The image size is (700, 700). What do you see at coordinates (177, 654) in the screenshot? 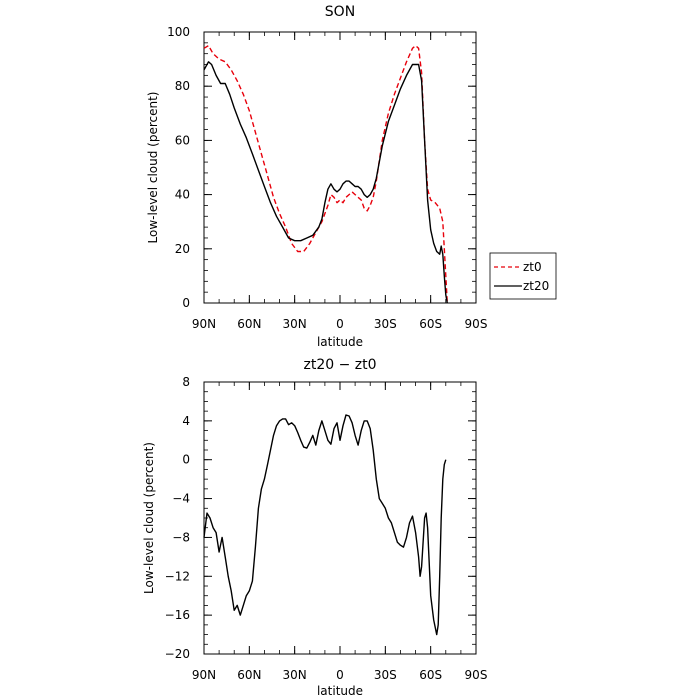
I see `y-tick-label-bottom: −20` at bounding box center [177, 654].